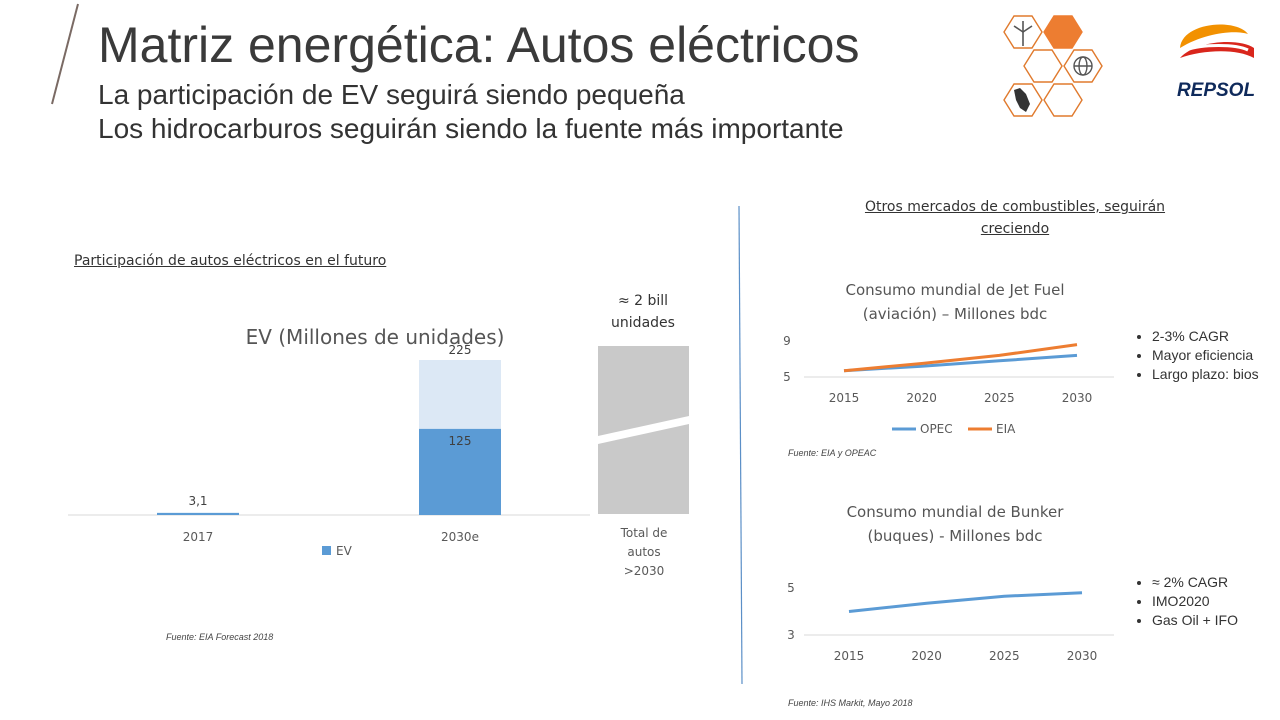 Image resolution: width=1280 pixels, height=720 pixels. Describe the element at coordinates (1195, 620) in the screenshot. I see `bunker-bullet: Gas Oil + IFO` at that location.